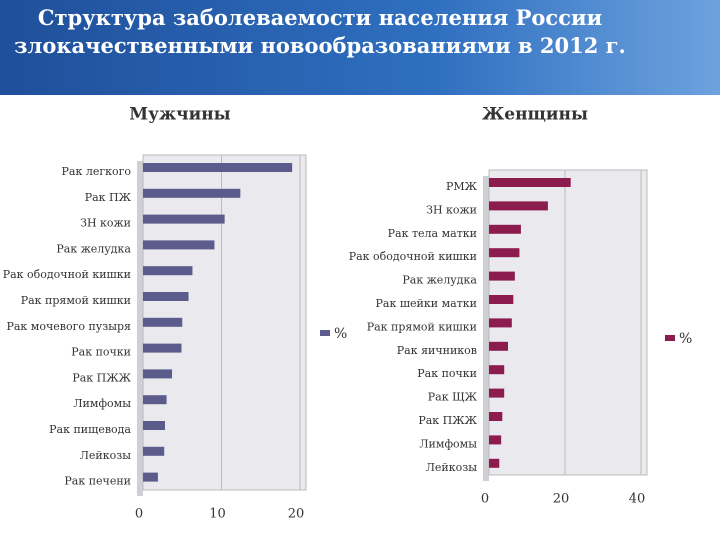 The image size is (720, 540). Describe the element at coordinates (68, 326) in the screenshot. I see `y-tick-label: Рак мочевого пузыря` at that location.